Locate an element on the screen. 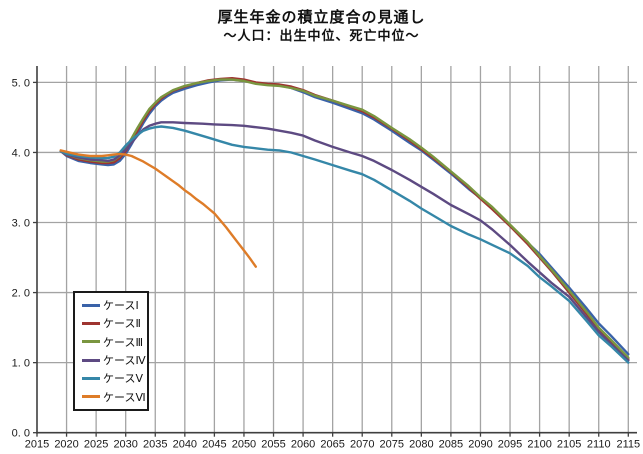  chart-subtitle: ～人口：出生中位、死亡中位～ is located at coordinates (321, 35).